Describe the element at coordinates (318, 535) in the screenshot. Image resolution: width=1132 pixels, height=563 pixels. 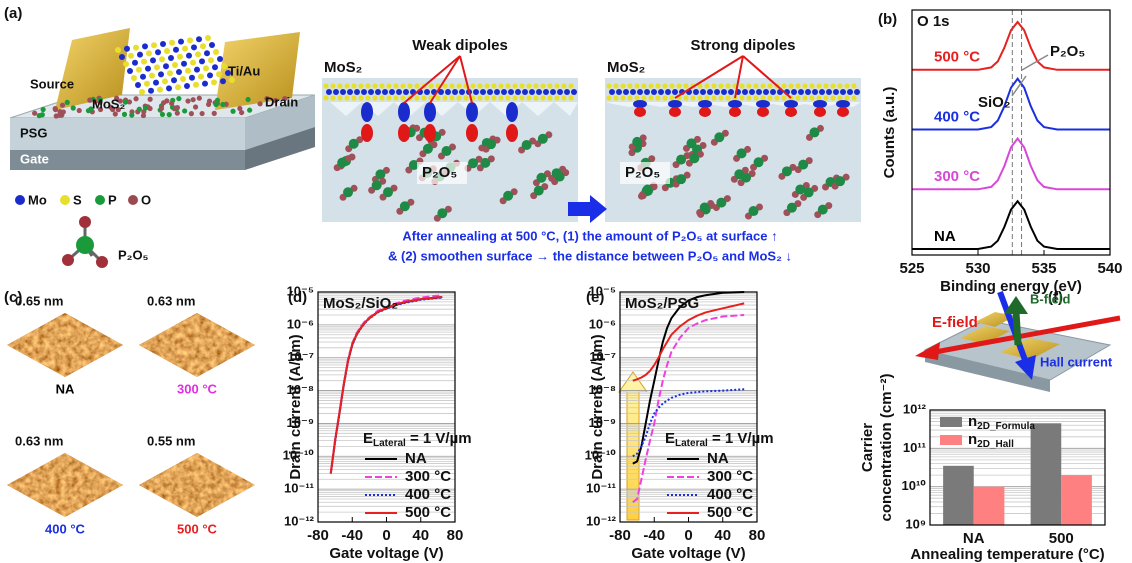
I see `x-tick-label: -80` at that location.